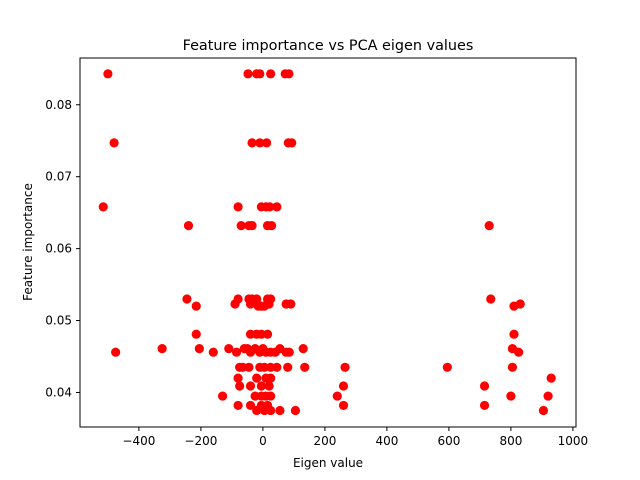  Describe the element at coordinates (328, 46) in the screenshot. I see `chart-title: Feature importance vs PCA eigen values` at that location.